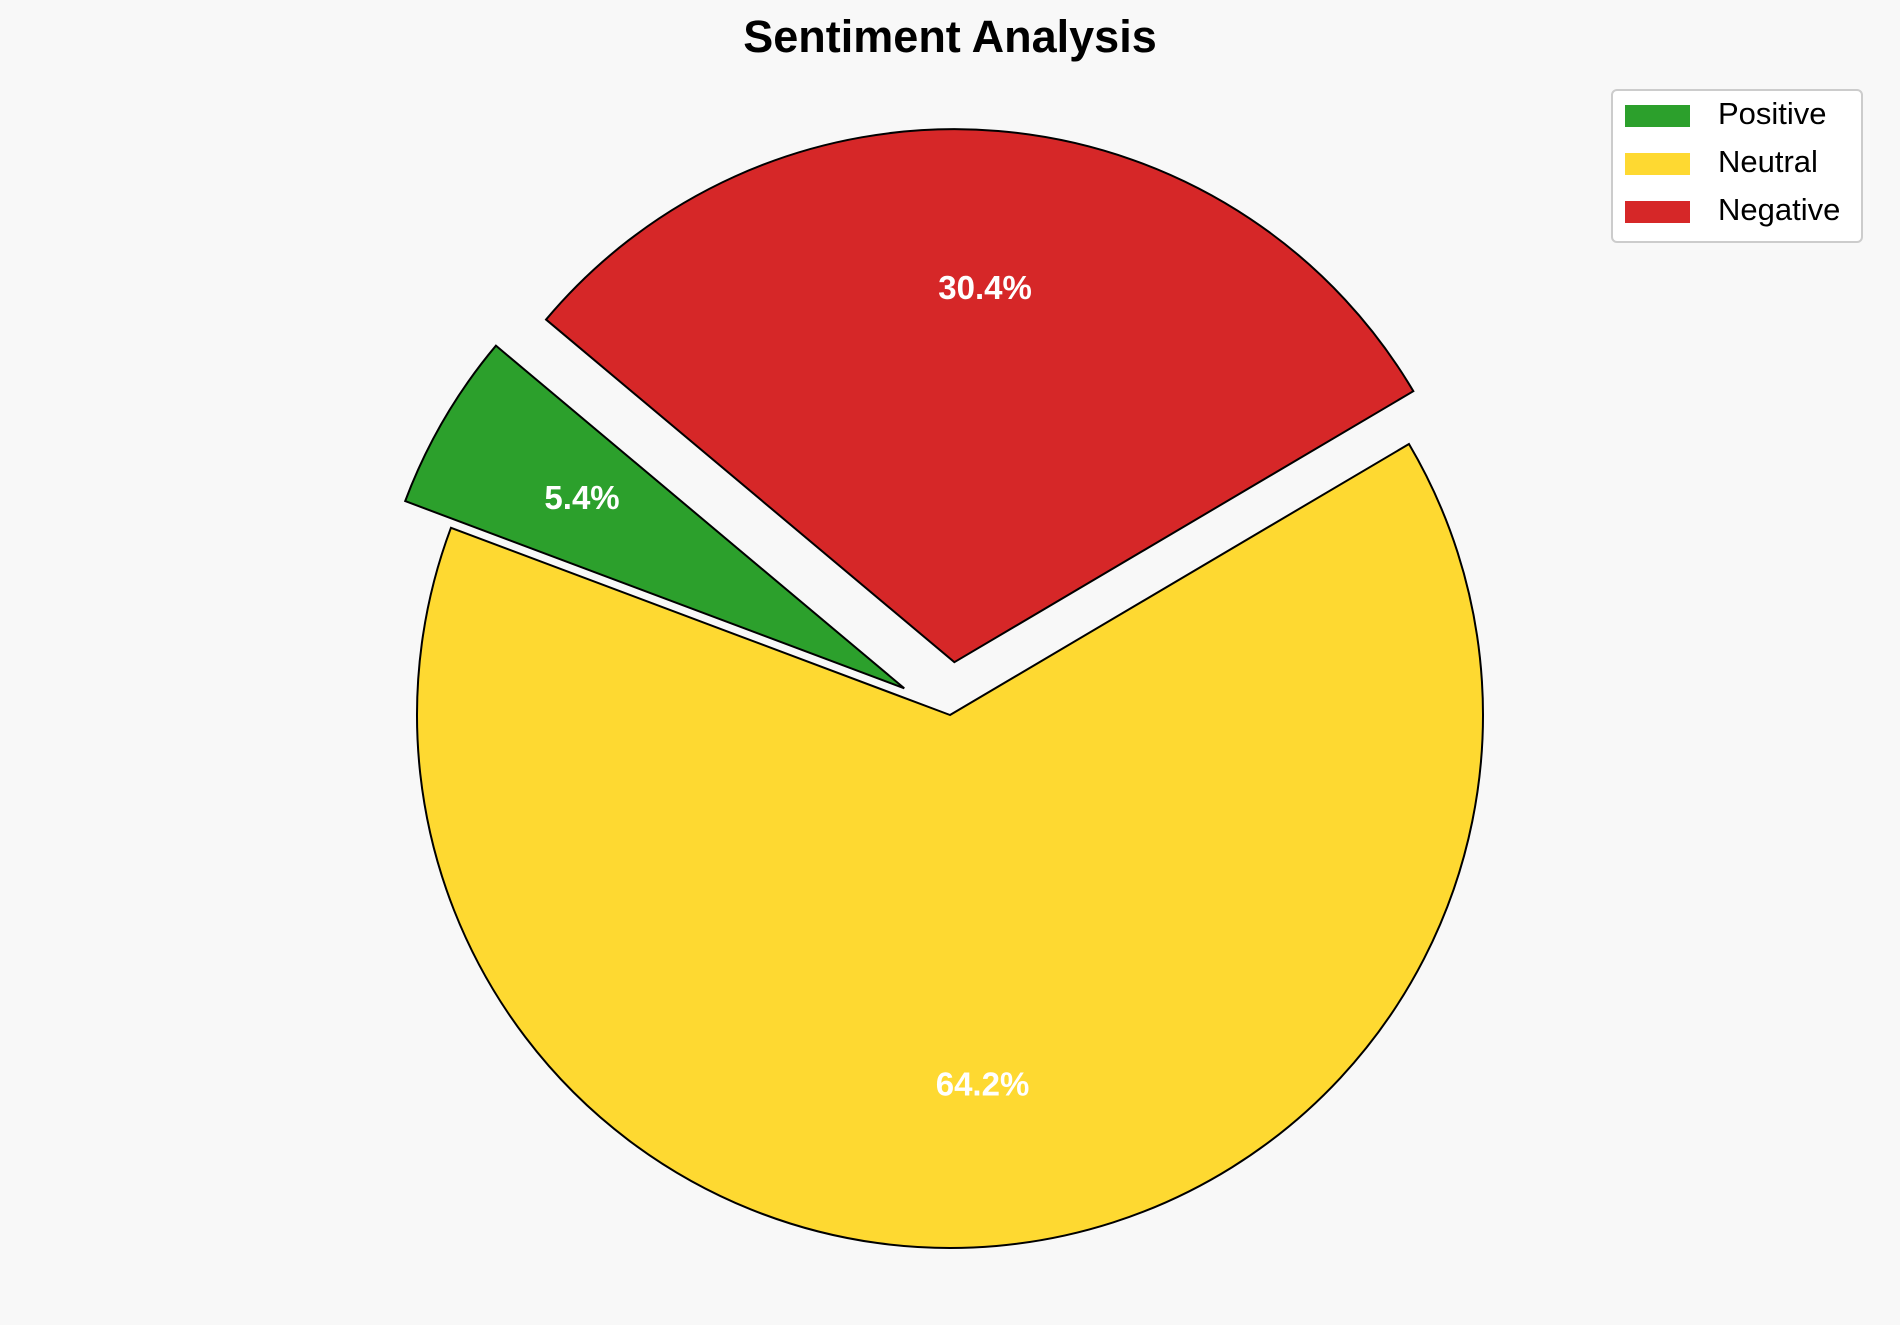  What do you see at coordinates (985, 287) in the screenshot?
I see `slice-label: 30.4%` at bounding box center [985, 287].